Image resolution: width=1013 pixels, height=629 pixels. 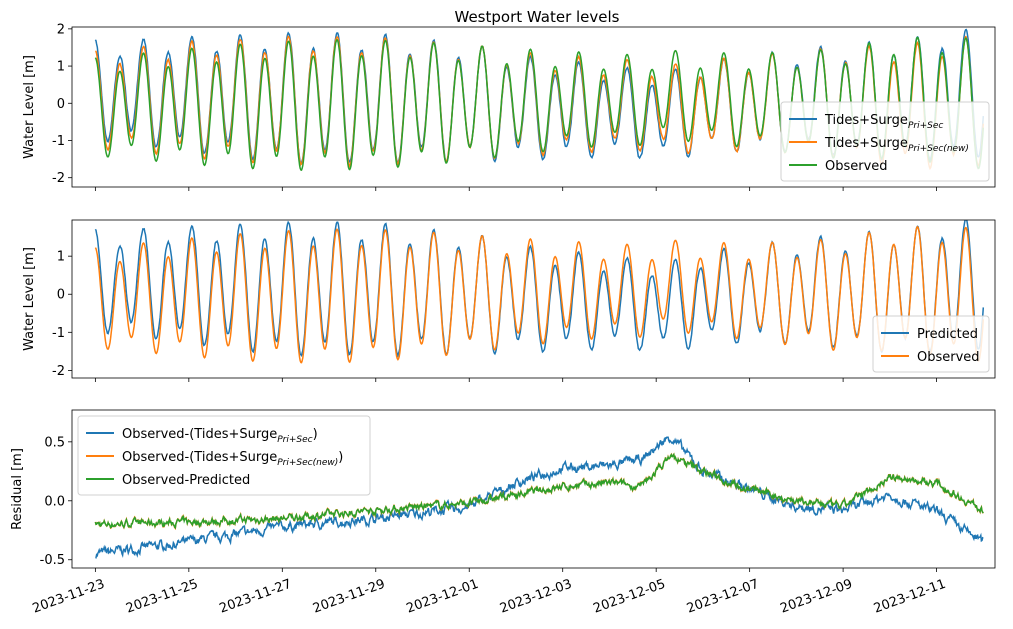 I want to click on legend-label: Observed-Predicted, so click(x=186, y=480).